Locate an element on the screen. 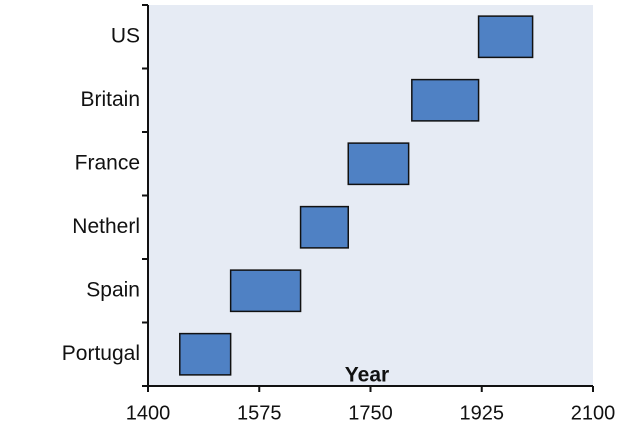 The image size is (640, 448). x-tick-label: 1925 is located at coordinates (482, 413).